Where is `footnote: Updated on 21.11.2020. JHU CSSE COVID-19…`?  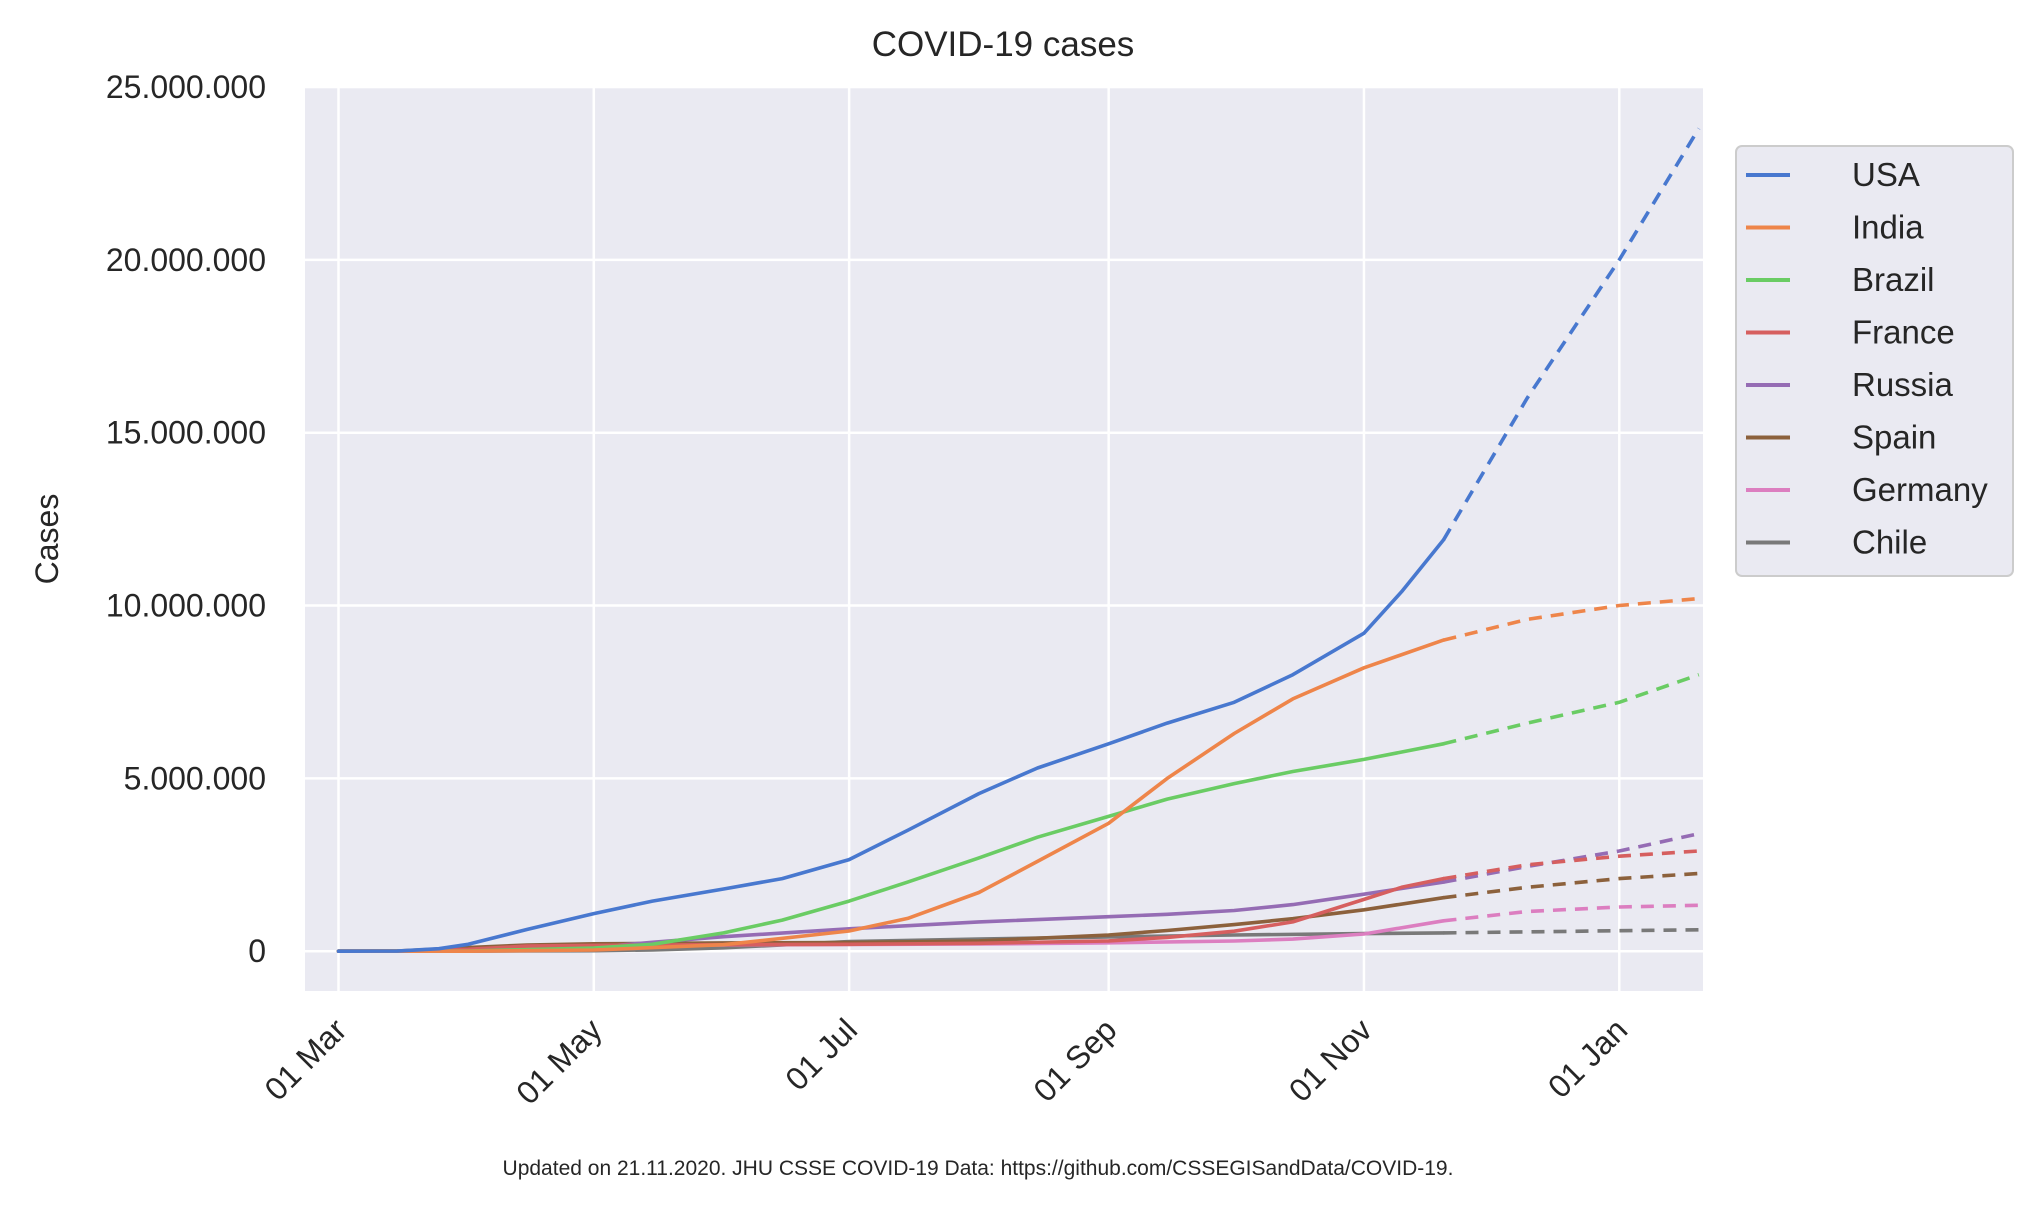 footnote: Updated on 21.11.2020. JHU CSSE COVID-19… is located at coordinates (978, 1168).